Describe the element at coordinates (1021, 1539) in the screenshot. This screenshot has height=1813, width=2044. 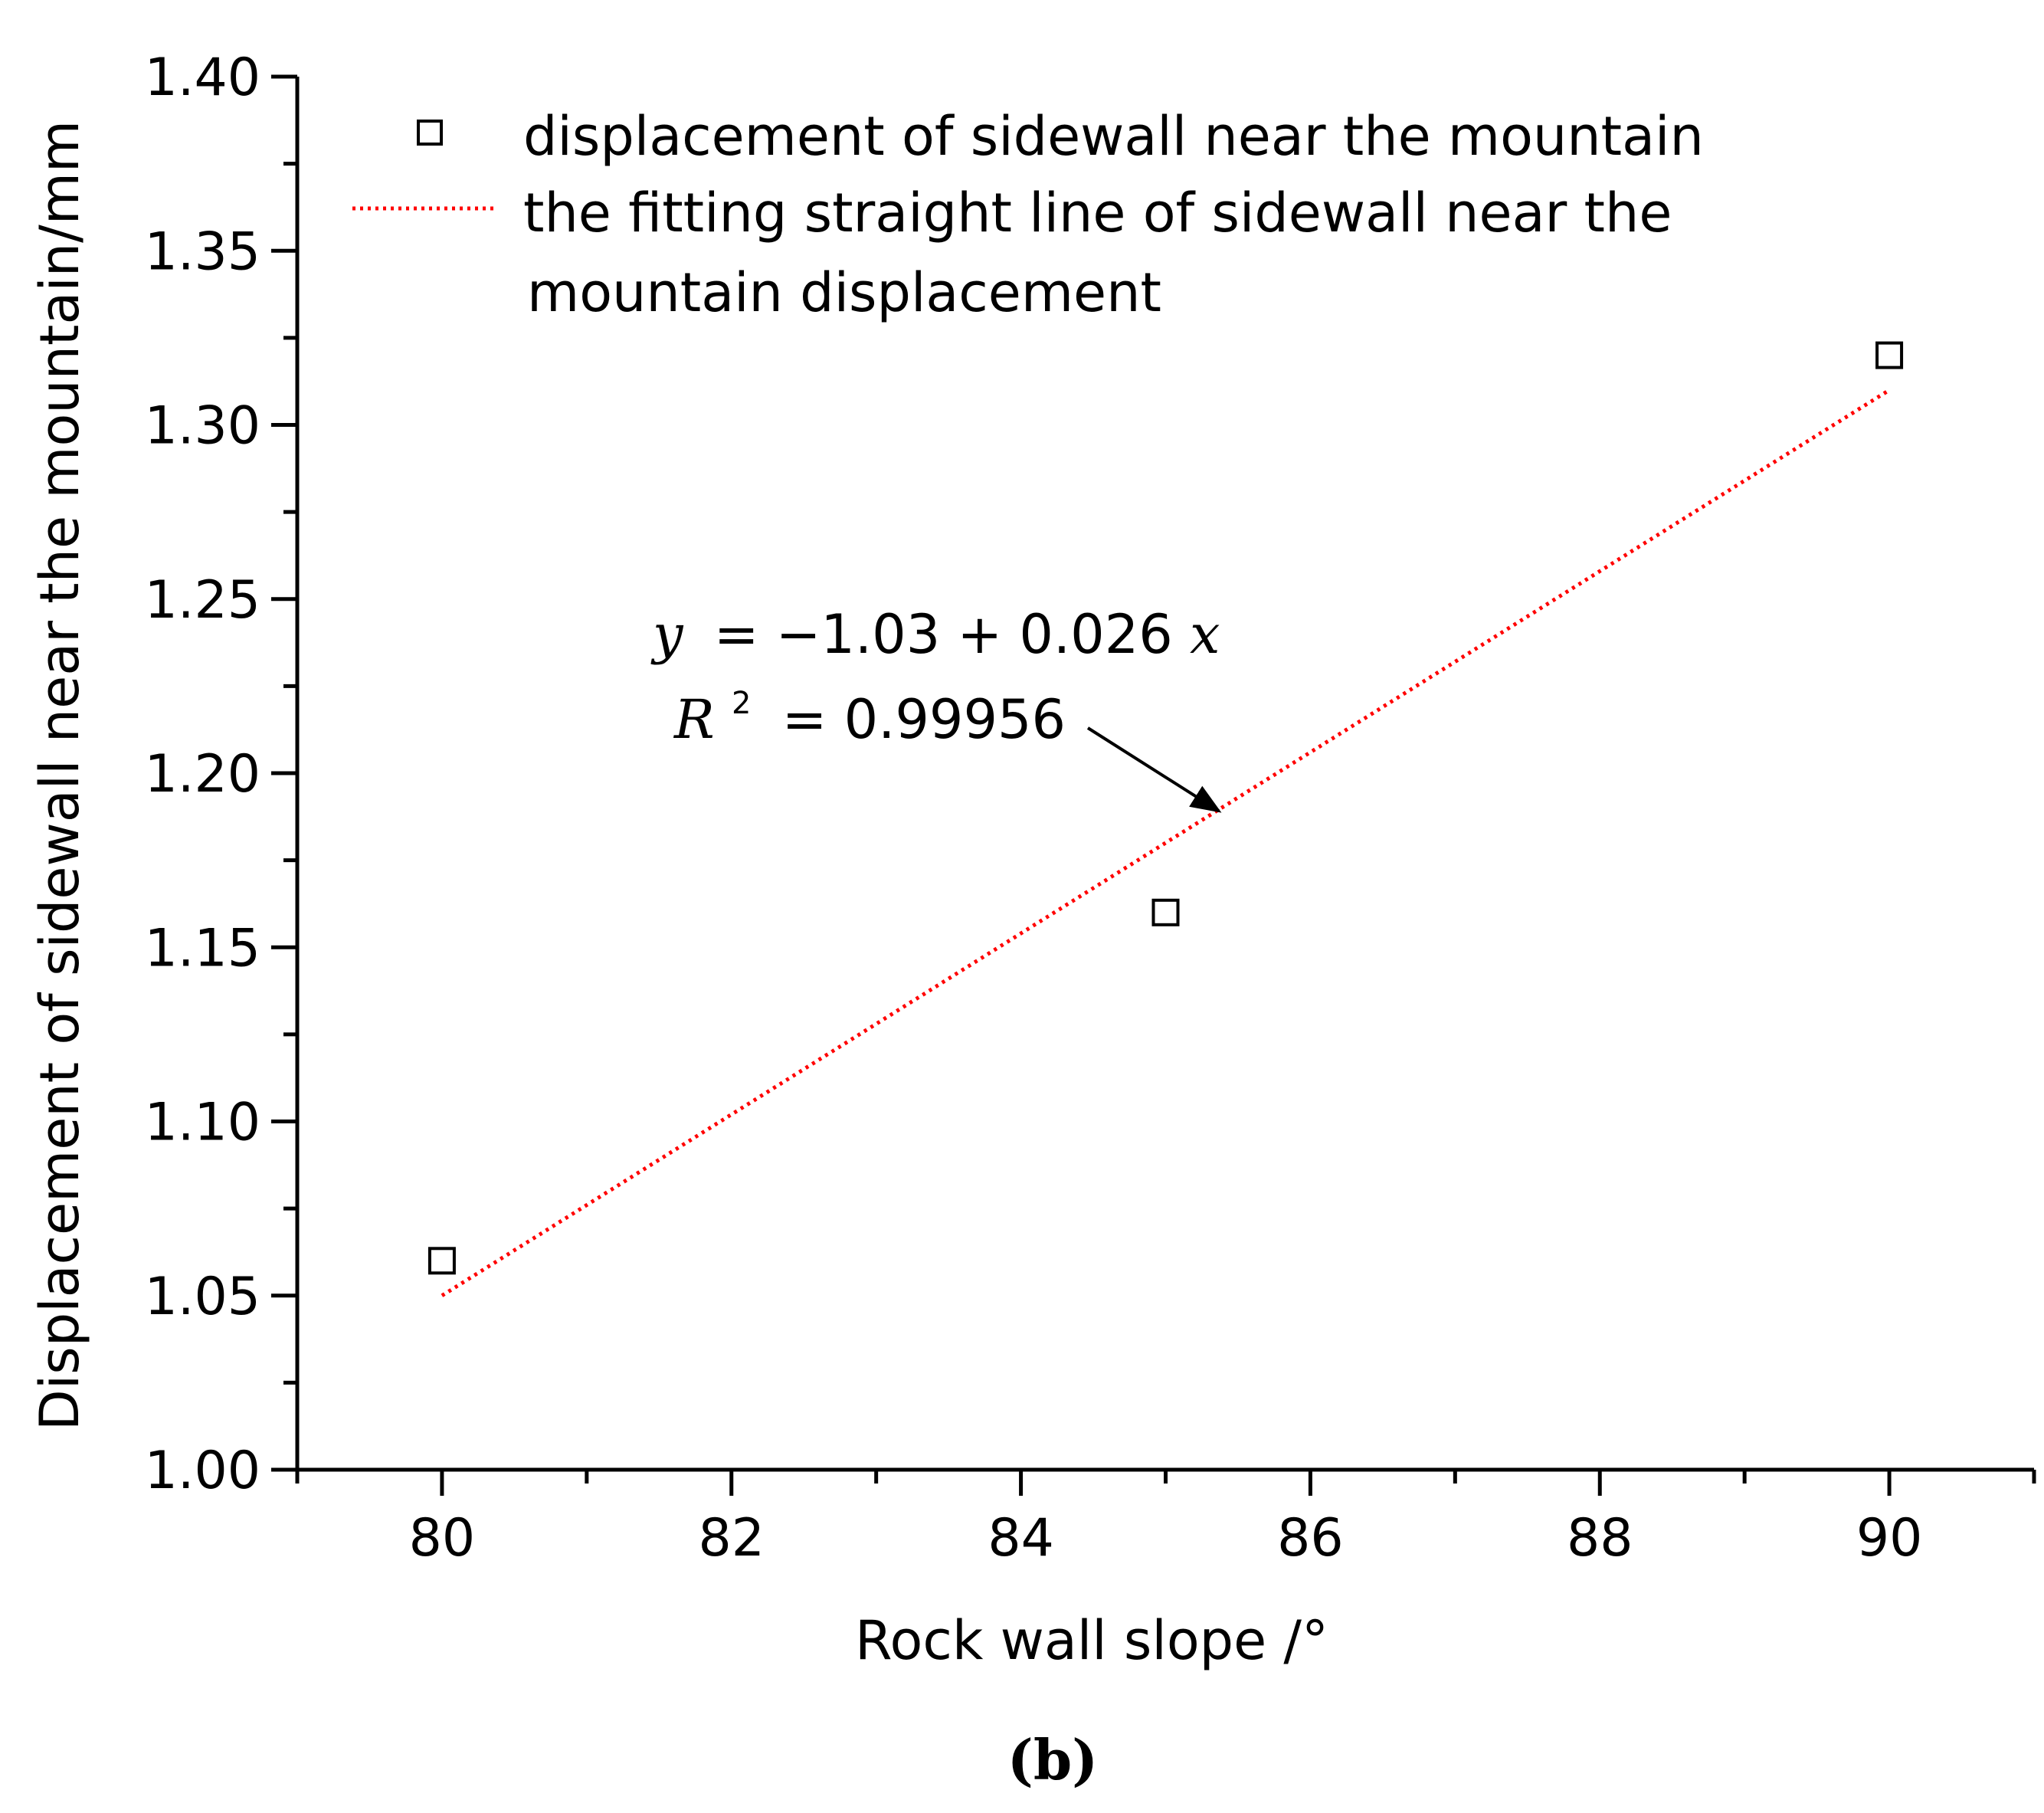
I see `x-tick-label: 84` at that location.